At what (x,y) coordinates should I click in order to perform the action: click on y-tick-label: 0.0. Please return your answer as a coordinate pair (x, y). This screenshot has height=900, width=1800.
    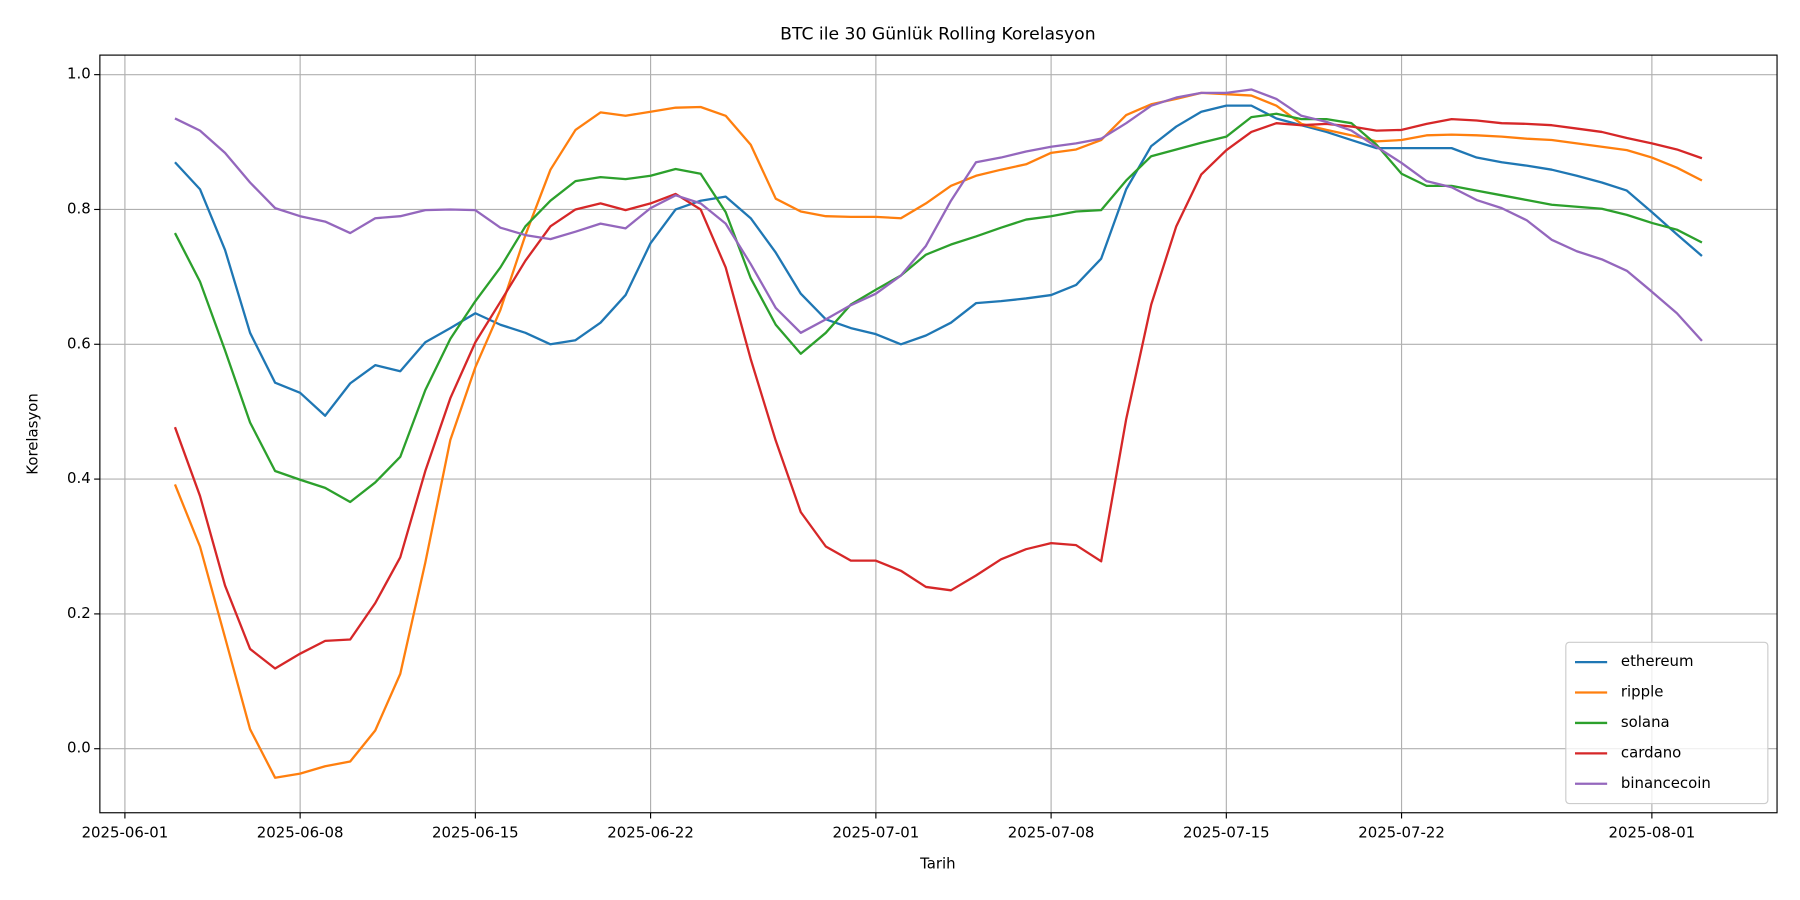
    Looking at the image, I should click on (79, 748).